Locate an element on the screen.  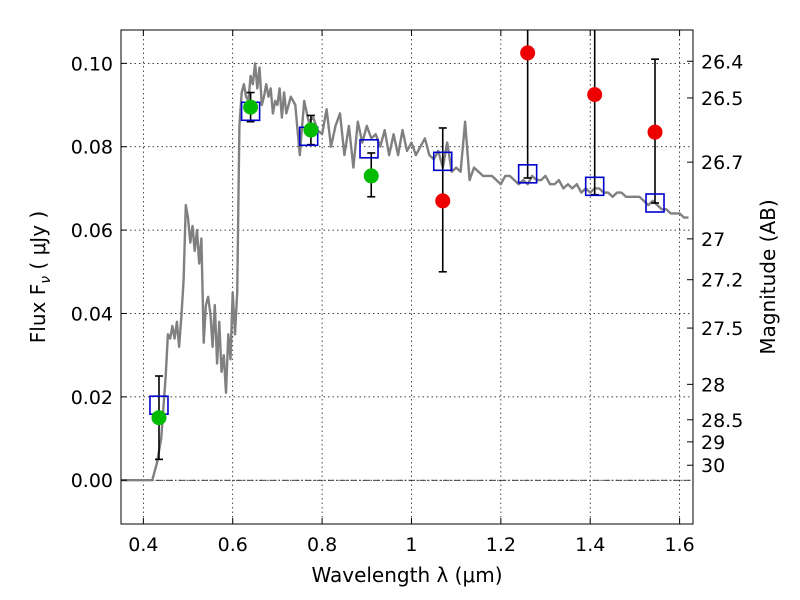
y2-tick-label: 27.5 is located at coordinates (722, 329).